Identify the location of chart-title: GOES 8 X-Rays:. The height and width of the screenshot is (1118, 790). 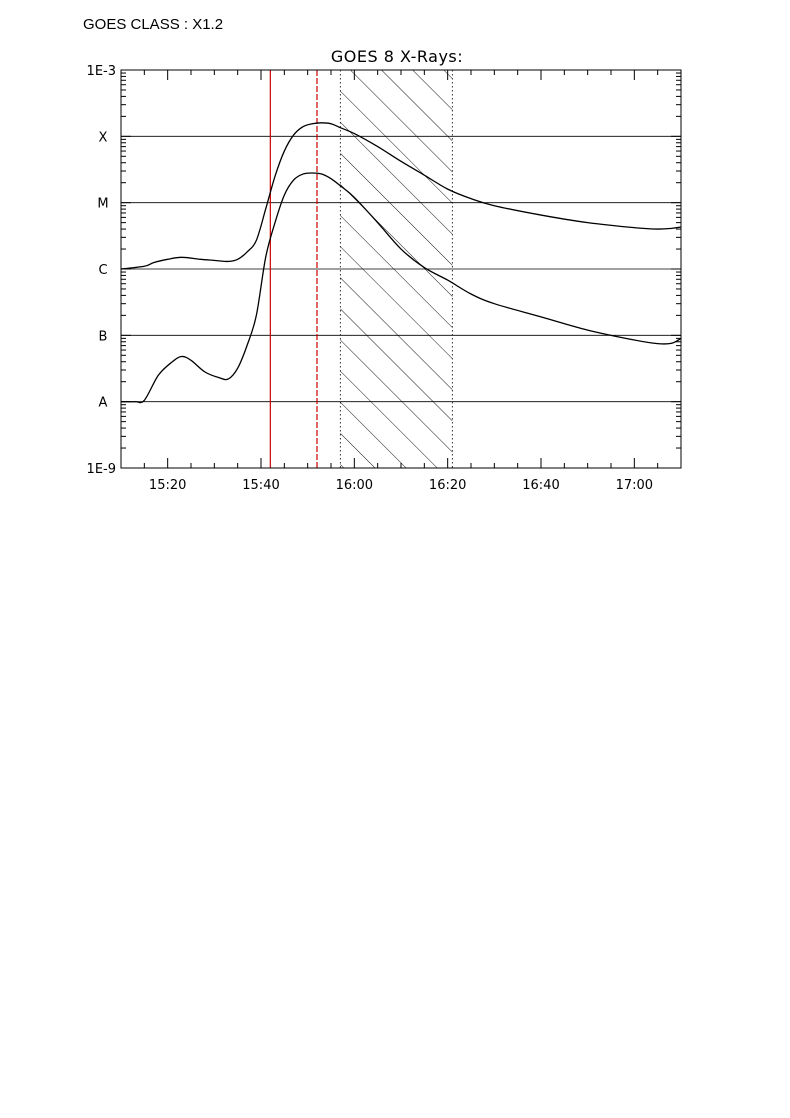
(397, 56).